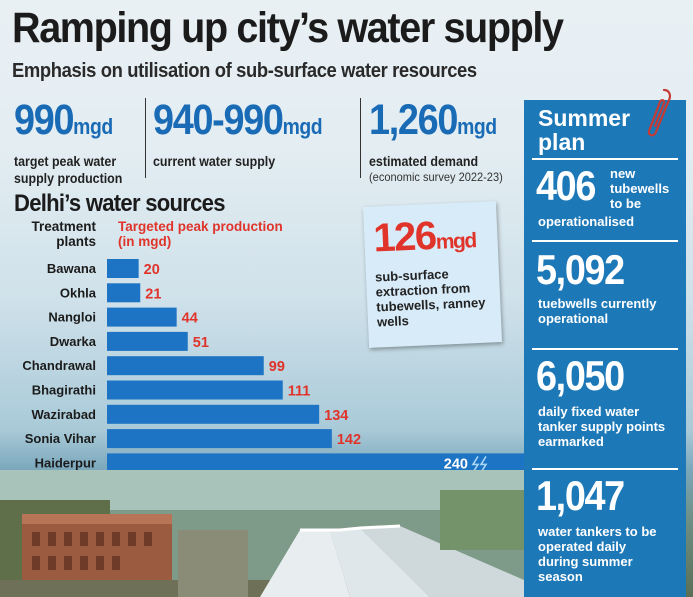 This screenshot has width=693, height=597. Describe the element at coordinates (580, 269) in the screenshot. I see `plan-value-current-tubewells: 5,092` at that location.